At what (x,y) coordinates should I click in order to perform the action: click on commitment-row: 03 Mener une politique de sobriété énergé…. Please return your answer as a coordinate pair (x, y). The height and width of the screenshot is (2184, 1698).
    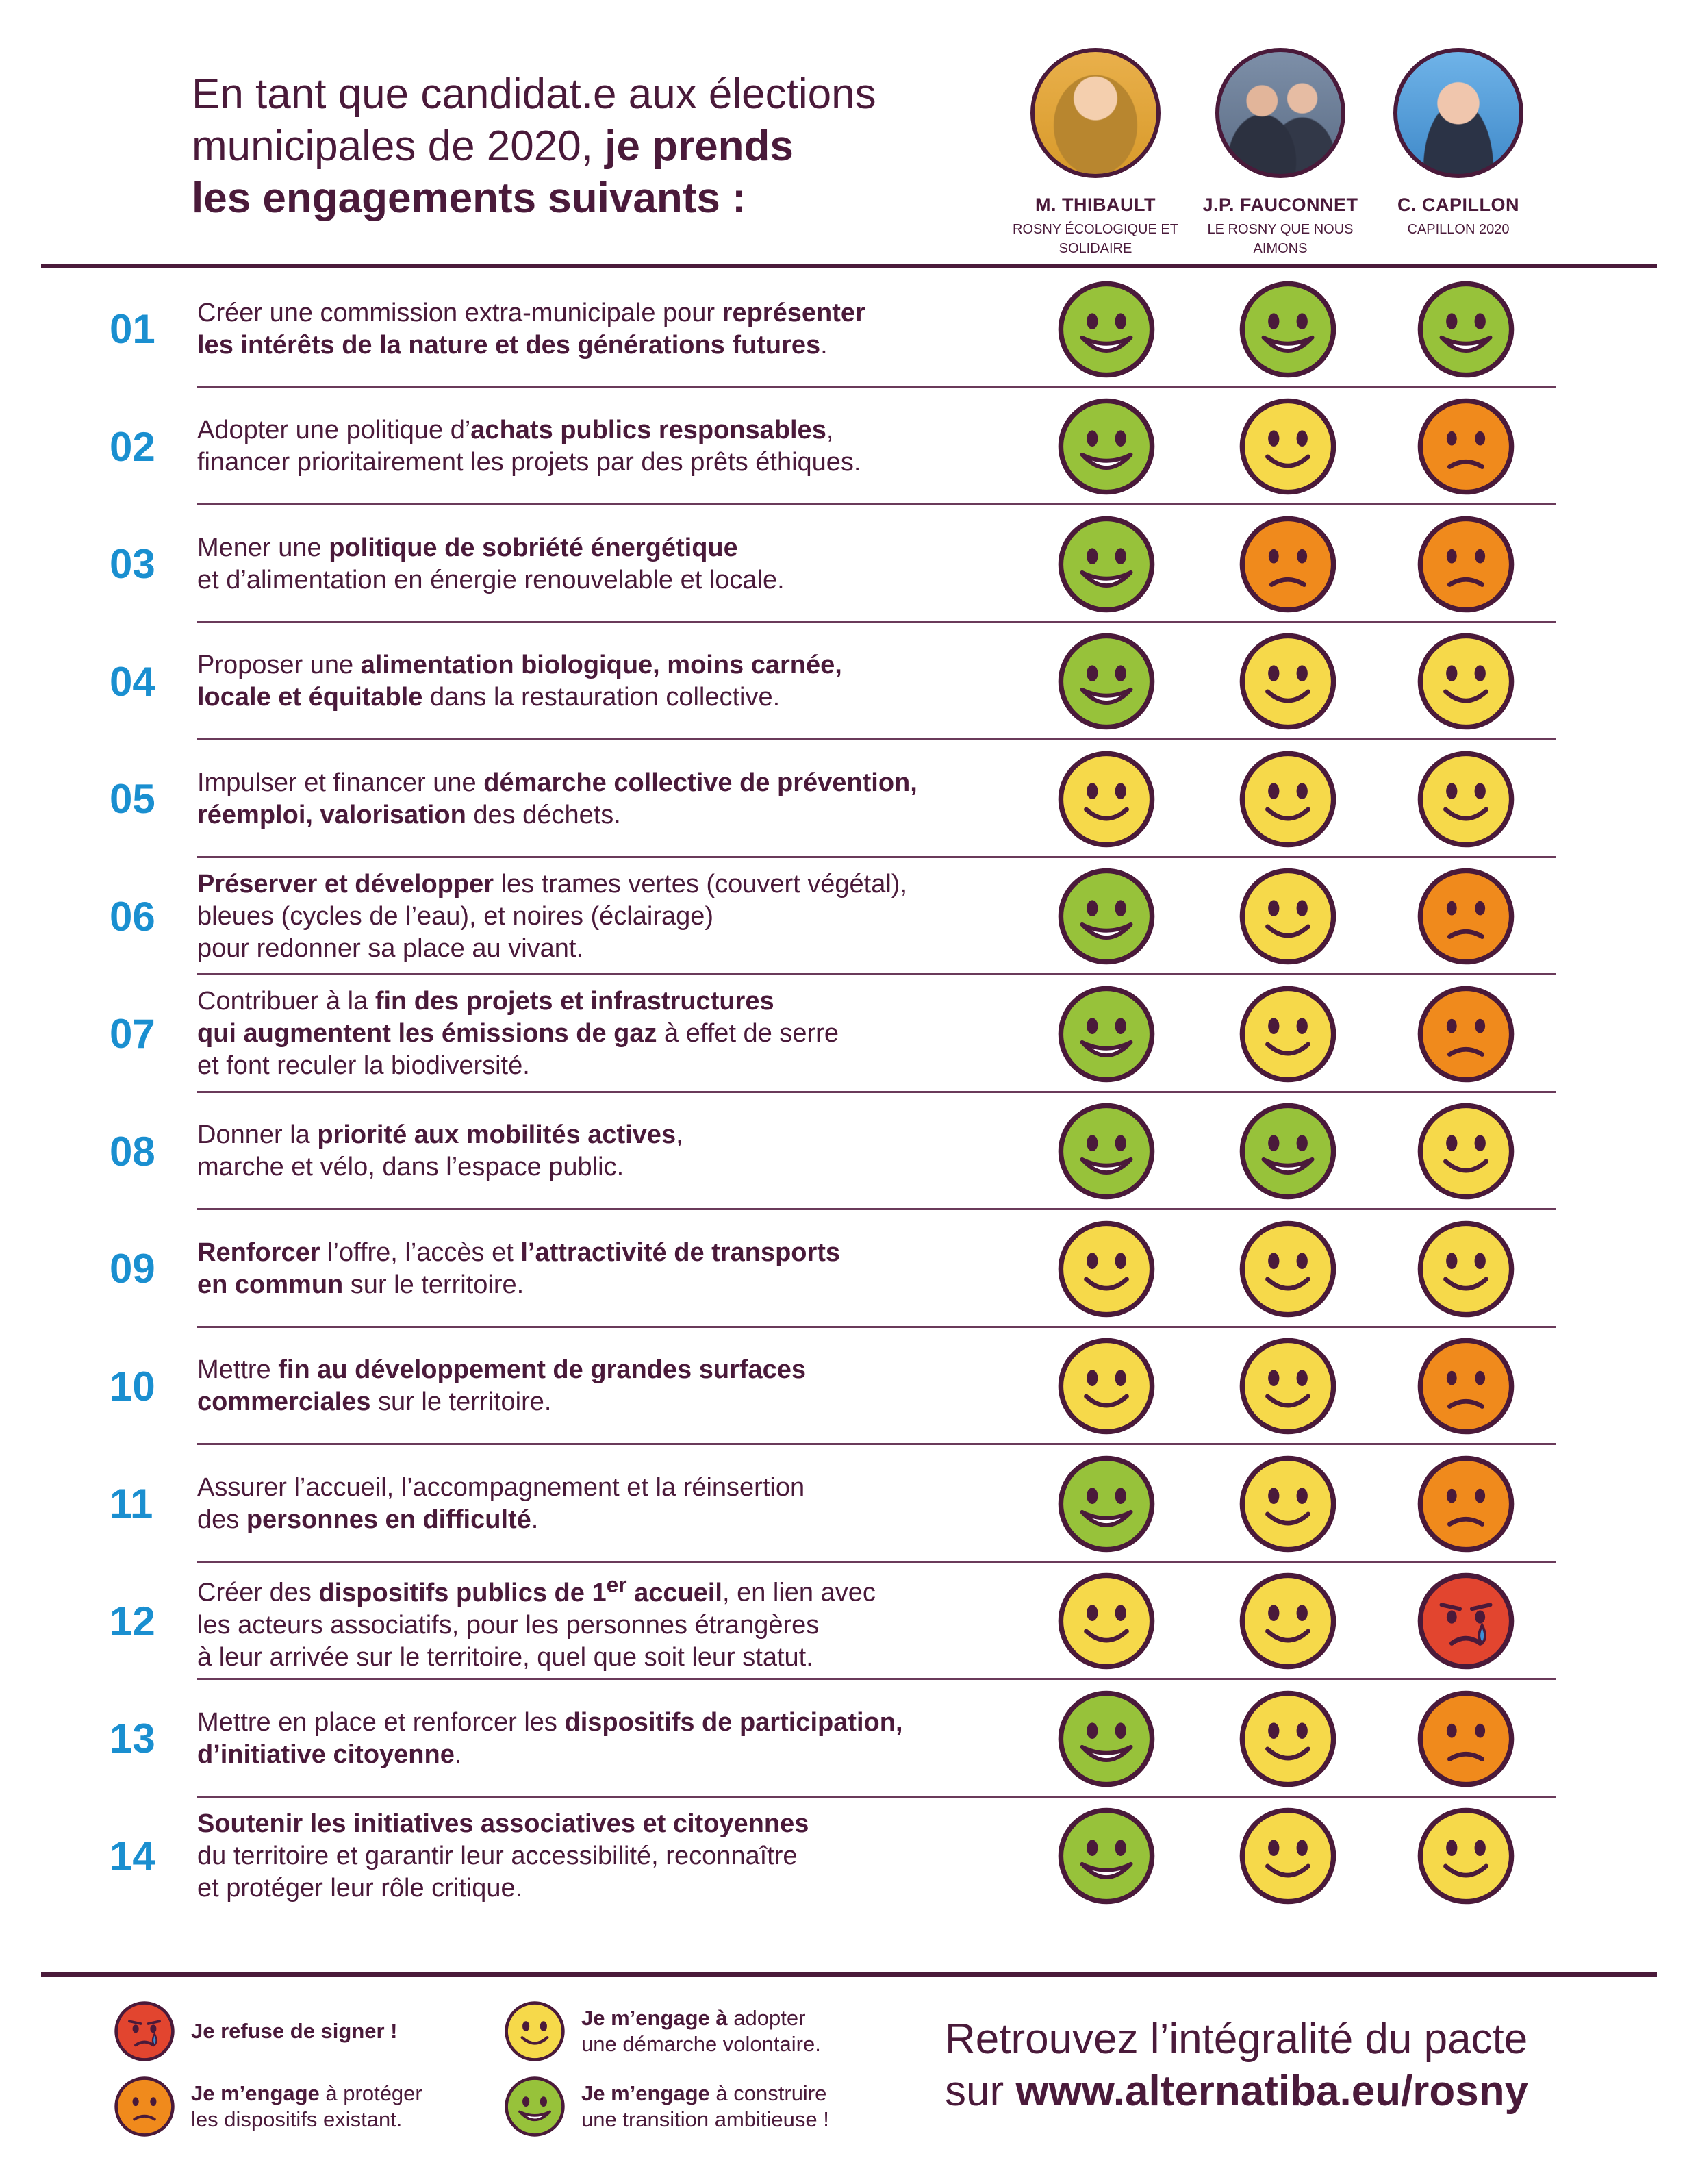
    Looking at the image, I should click on (849, 564).